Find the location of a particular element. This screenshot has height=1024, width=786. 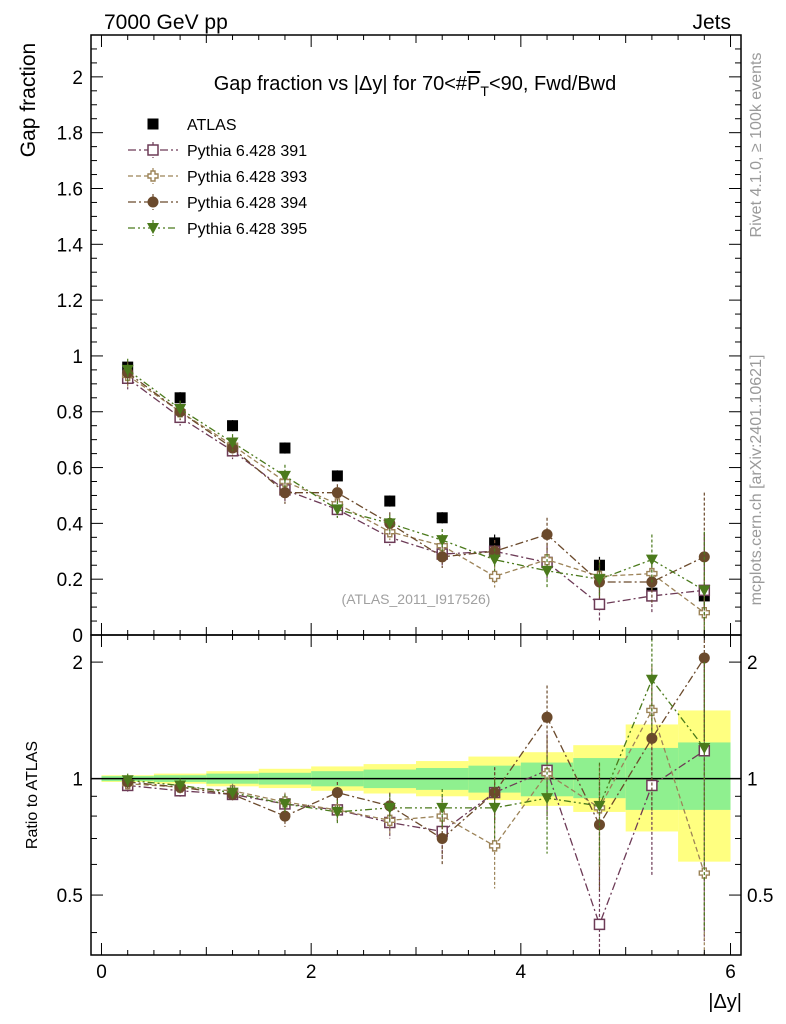

main-y-tick-label: 1.8 is located at coordinates (70, 134).